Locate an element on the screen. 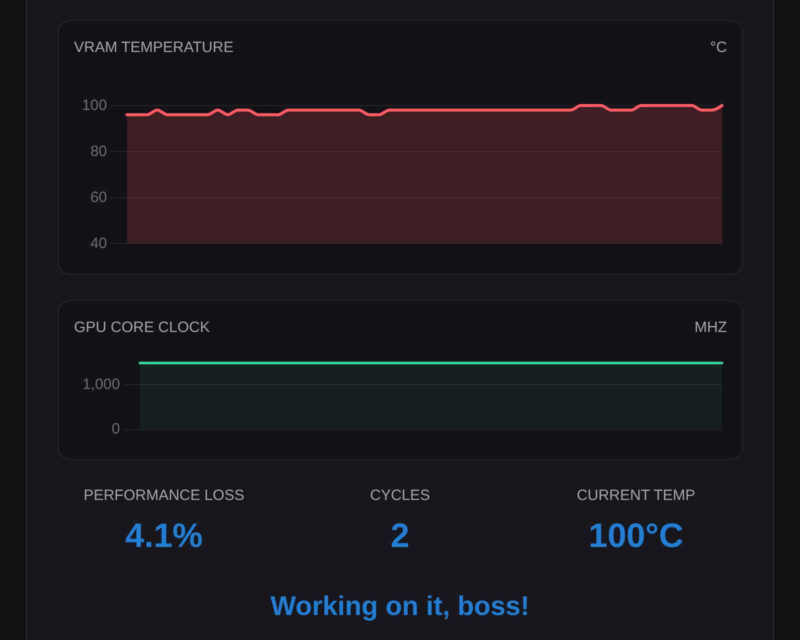  text: PERFORMANCE LOSS is located at coordinates (164, 496).